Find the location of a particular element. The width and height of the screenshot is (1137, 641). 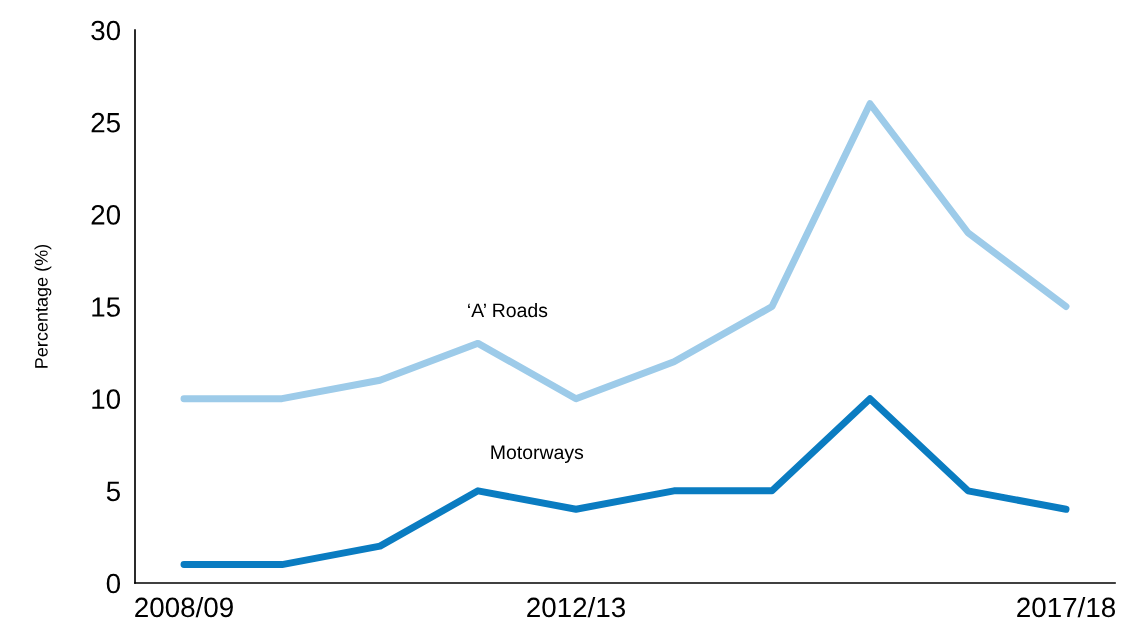

y-axis-title: Percentage (%) is located at coordinates (43, 306).